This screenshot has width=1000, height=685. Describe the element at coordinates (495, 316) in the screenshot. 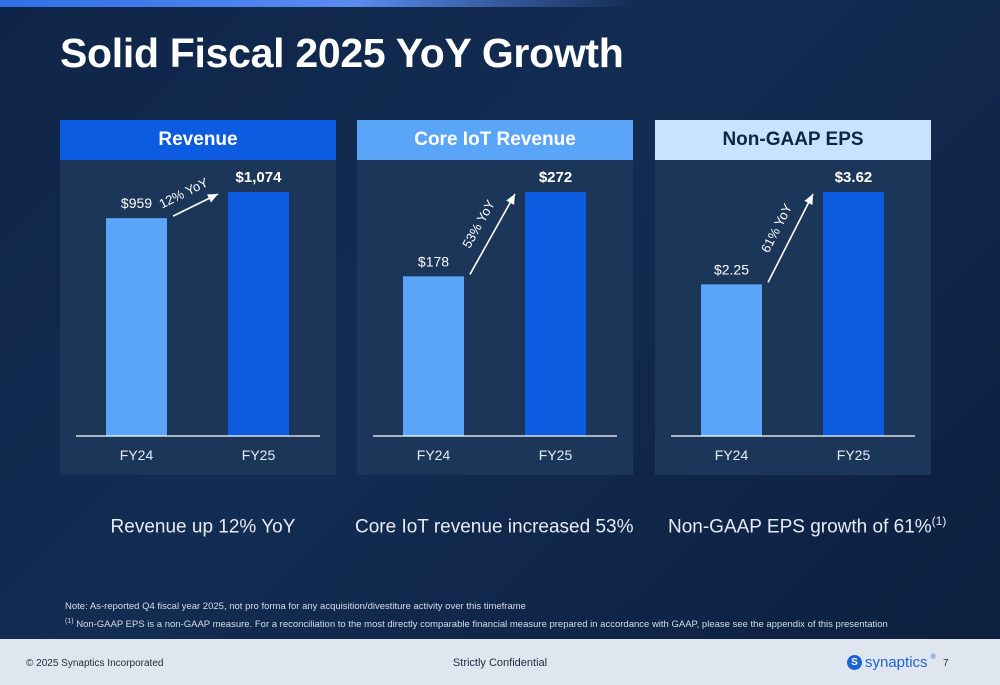

I see `core-iot-chart: $178 FY24 $272 FY25 53% YoY` at that location.